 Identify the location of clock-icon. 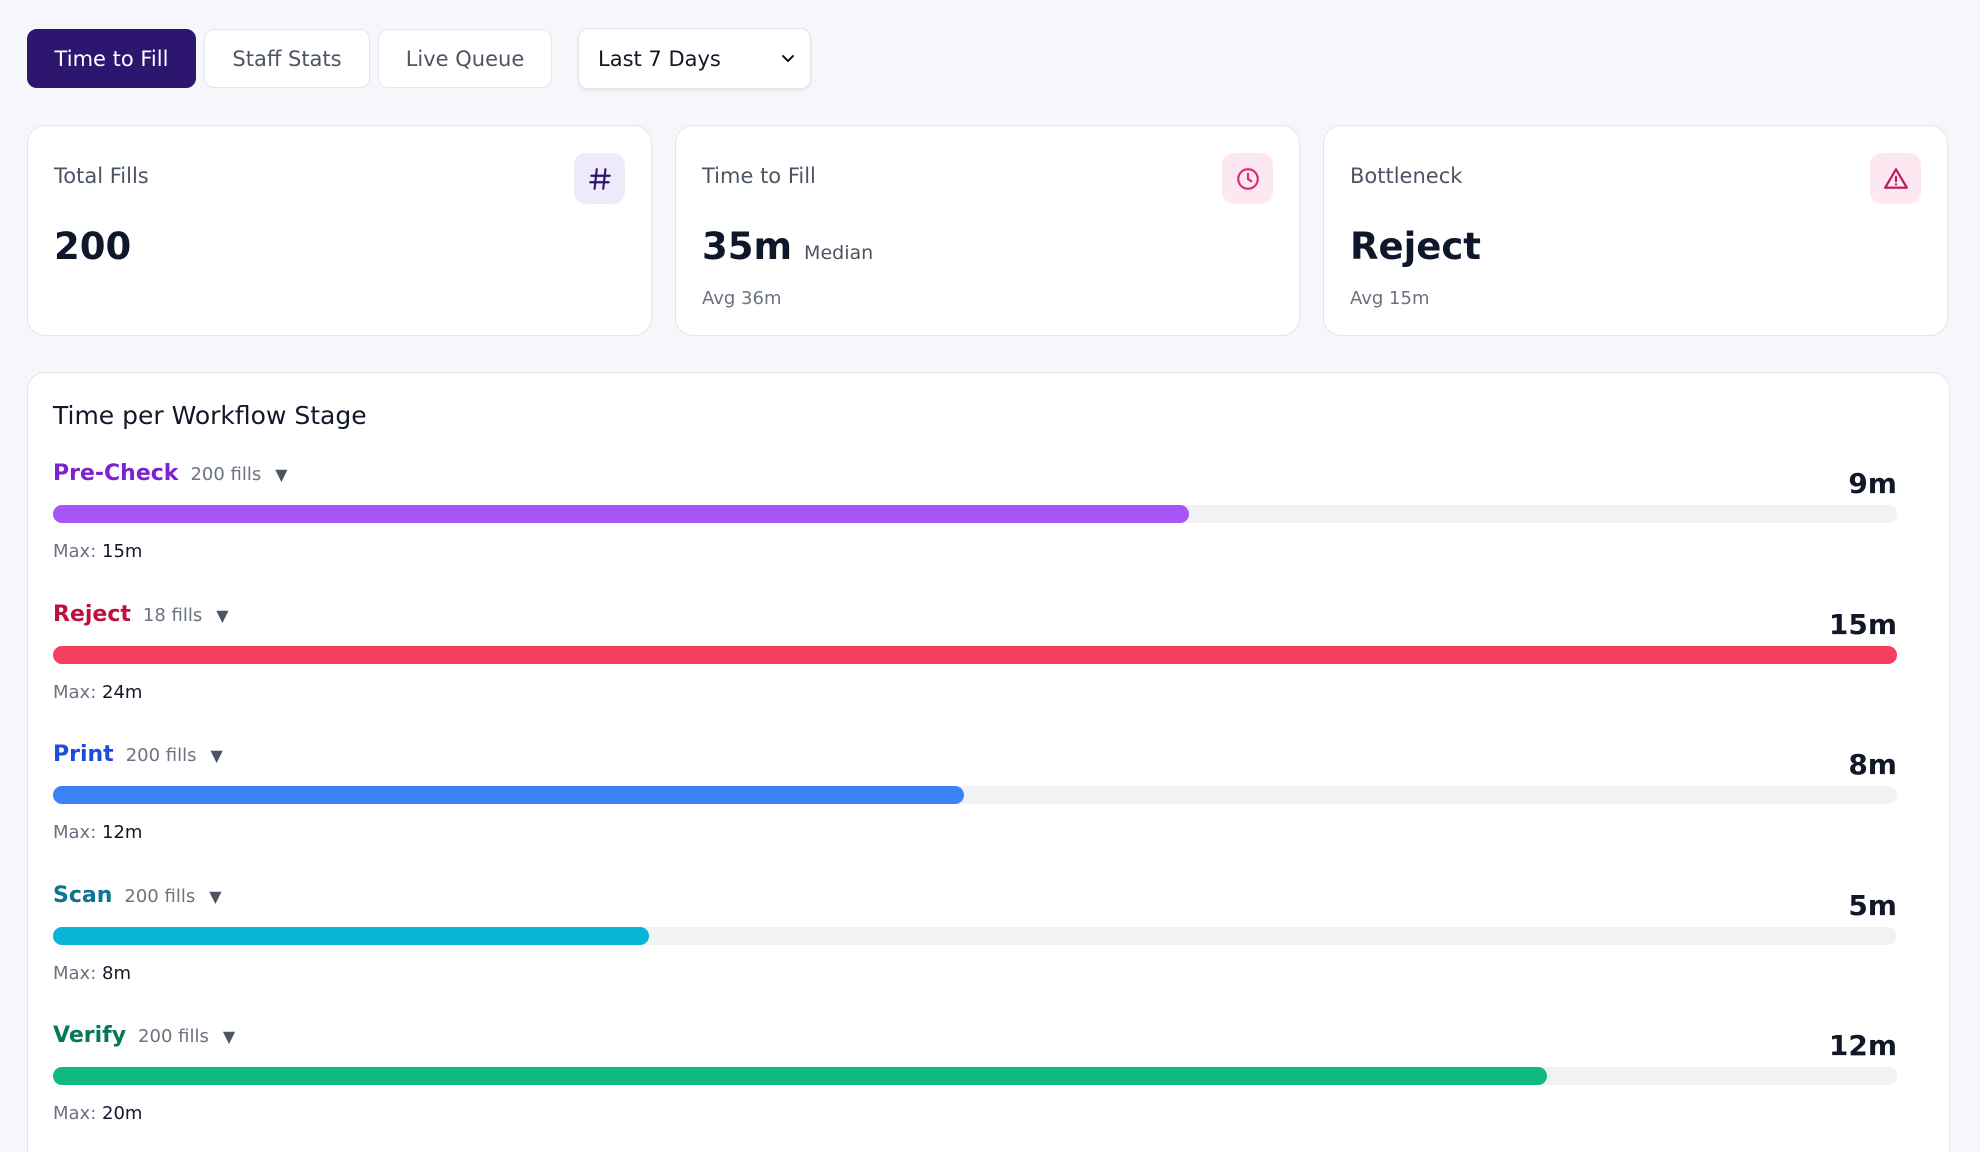
(1247, 178).